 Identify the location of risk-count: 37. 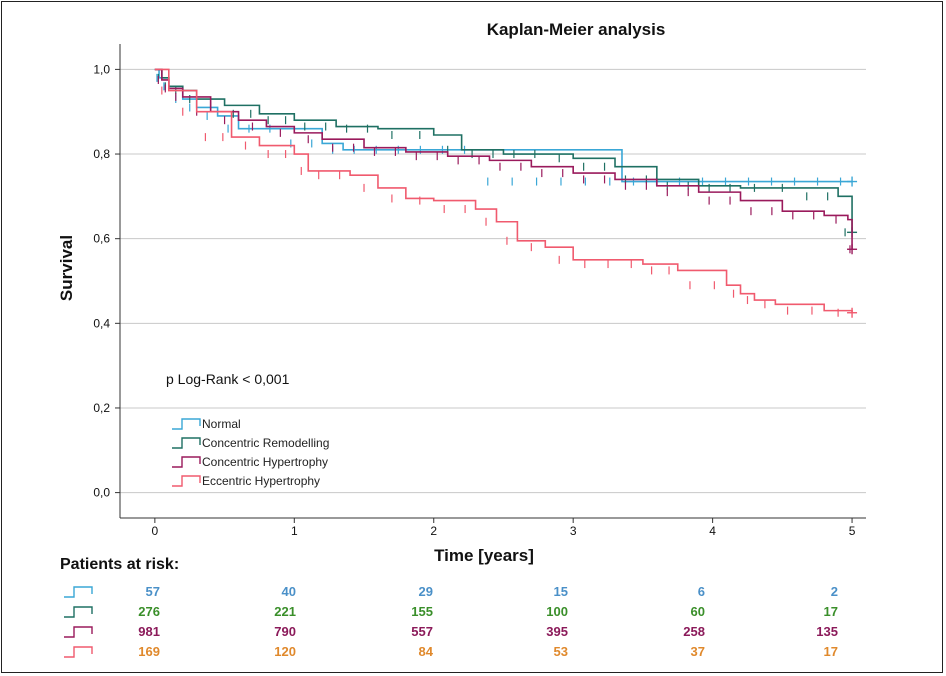
(698, 651).